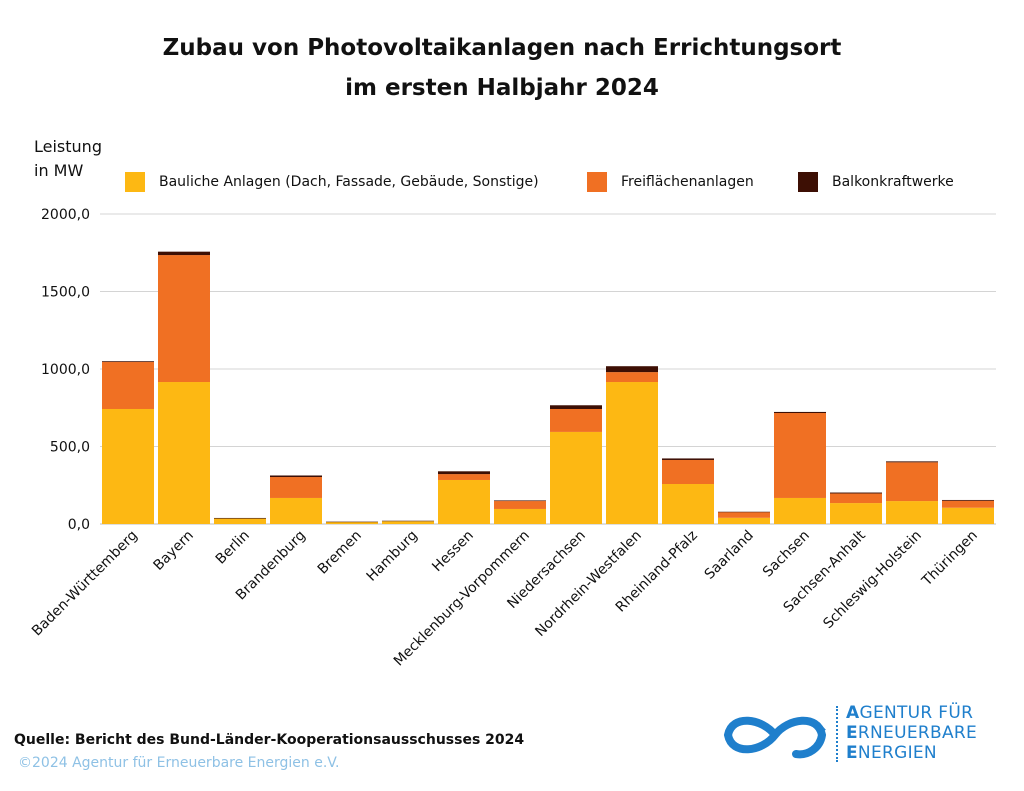  I want to click on aee-logo: AGENTUR FÜR ERNEUERBARE ENERGIEN, so click(860, 735).